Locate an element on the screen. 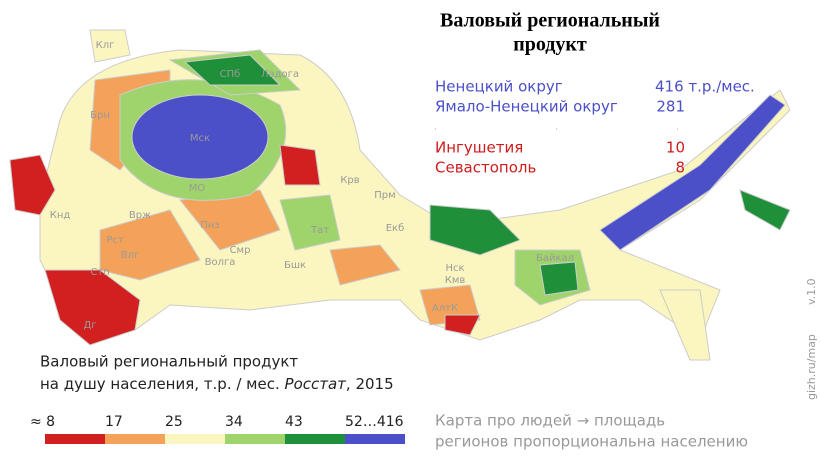  highlight-value: 416 т.р./мес. is located at coordinates (705, 87).